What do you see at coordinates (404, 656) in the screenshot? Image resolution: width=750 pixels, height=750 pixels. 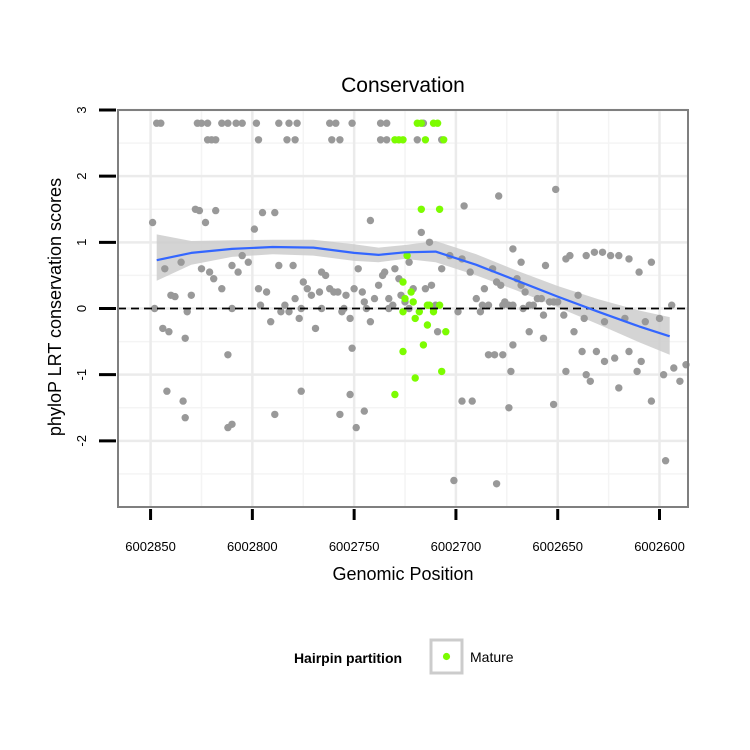 I see `legend: Hairpin partition Mature` at bounding box center [404, 656].